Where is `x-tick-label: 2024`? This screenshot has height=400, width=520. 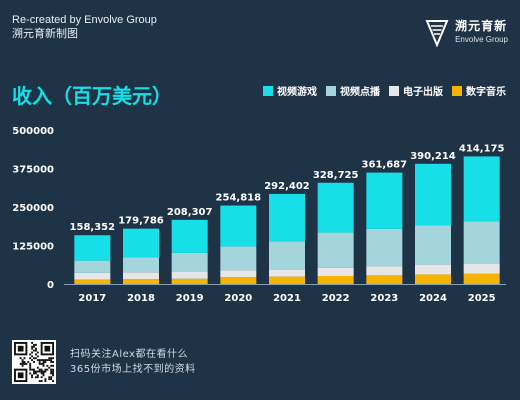 x-tick-label: 2024 is located at coordinates (433, 298).